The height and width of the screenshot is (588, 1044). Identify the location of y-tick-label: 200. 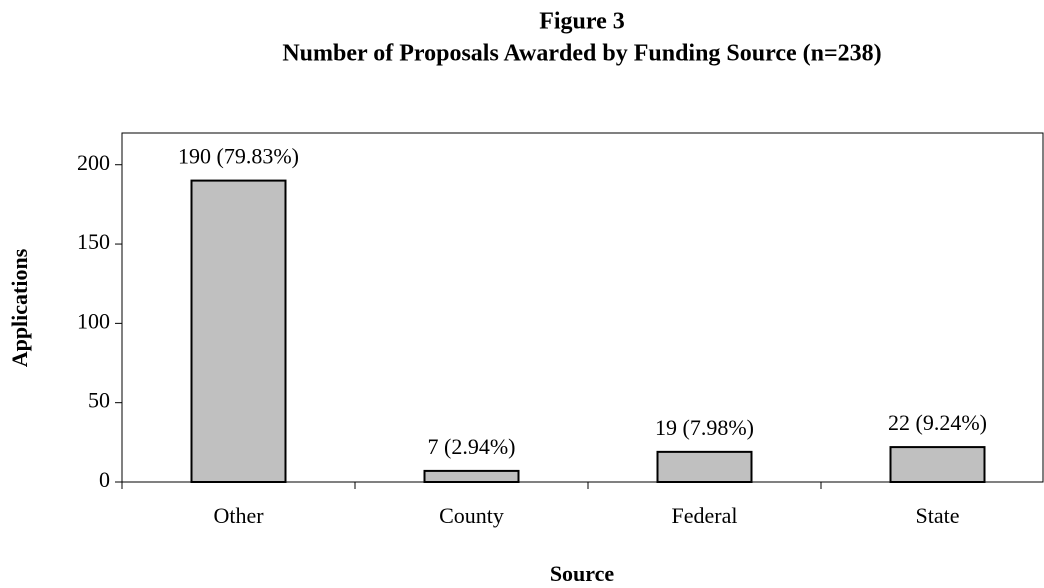
(93, 162).